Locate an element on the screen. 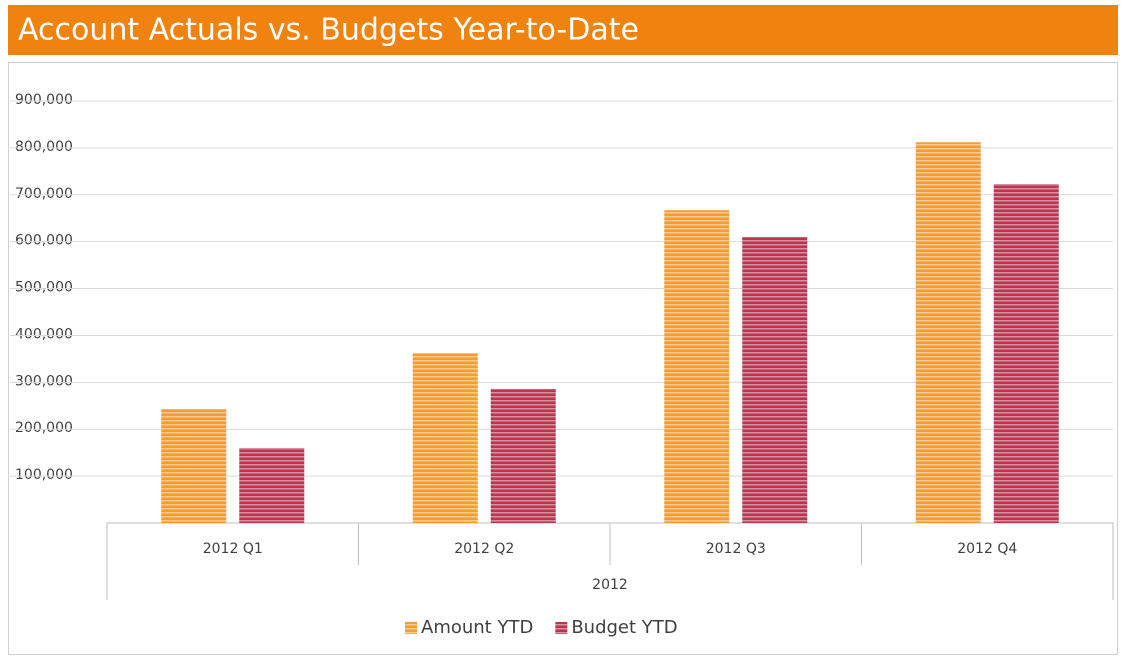  title-bar is located at coordinates (563, 30).